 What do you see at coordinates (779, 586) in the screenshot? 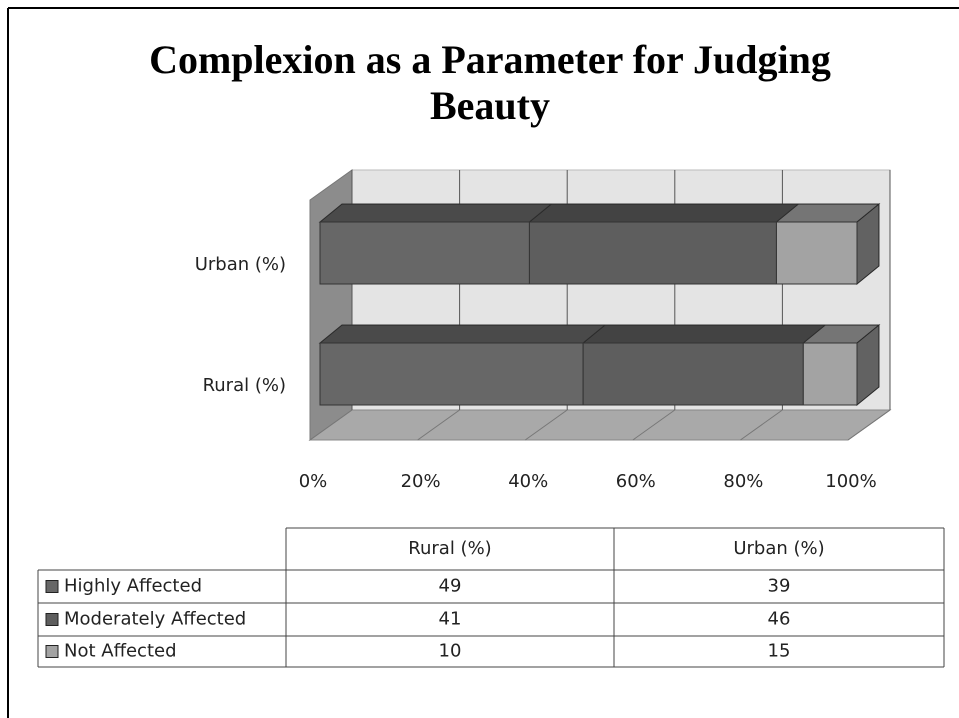
I see `table-value: 39` at bounding box center [779, 586].